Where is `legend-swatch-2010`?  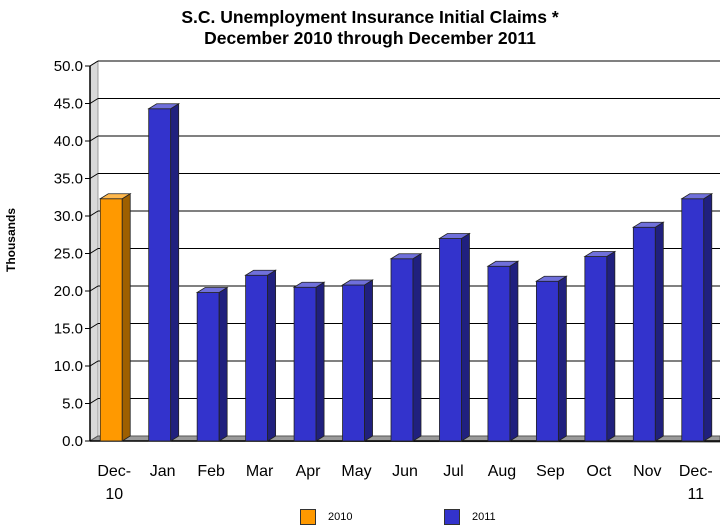
legend-swatch-2010 is located at coordinates (308, 517).